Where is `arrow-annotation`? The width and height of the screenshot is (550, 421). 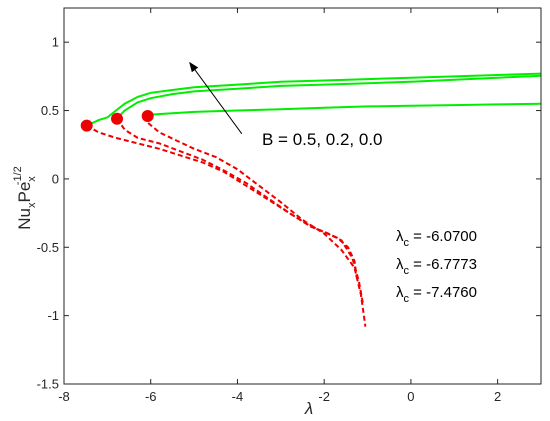 arrow-annotation is located at coordinates (216, 98).